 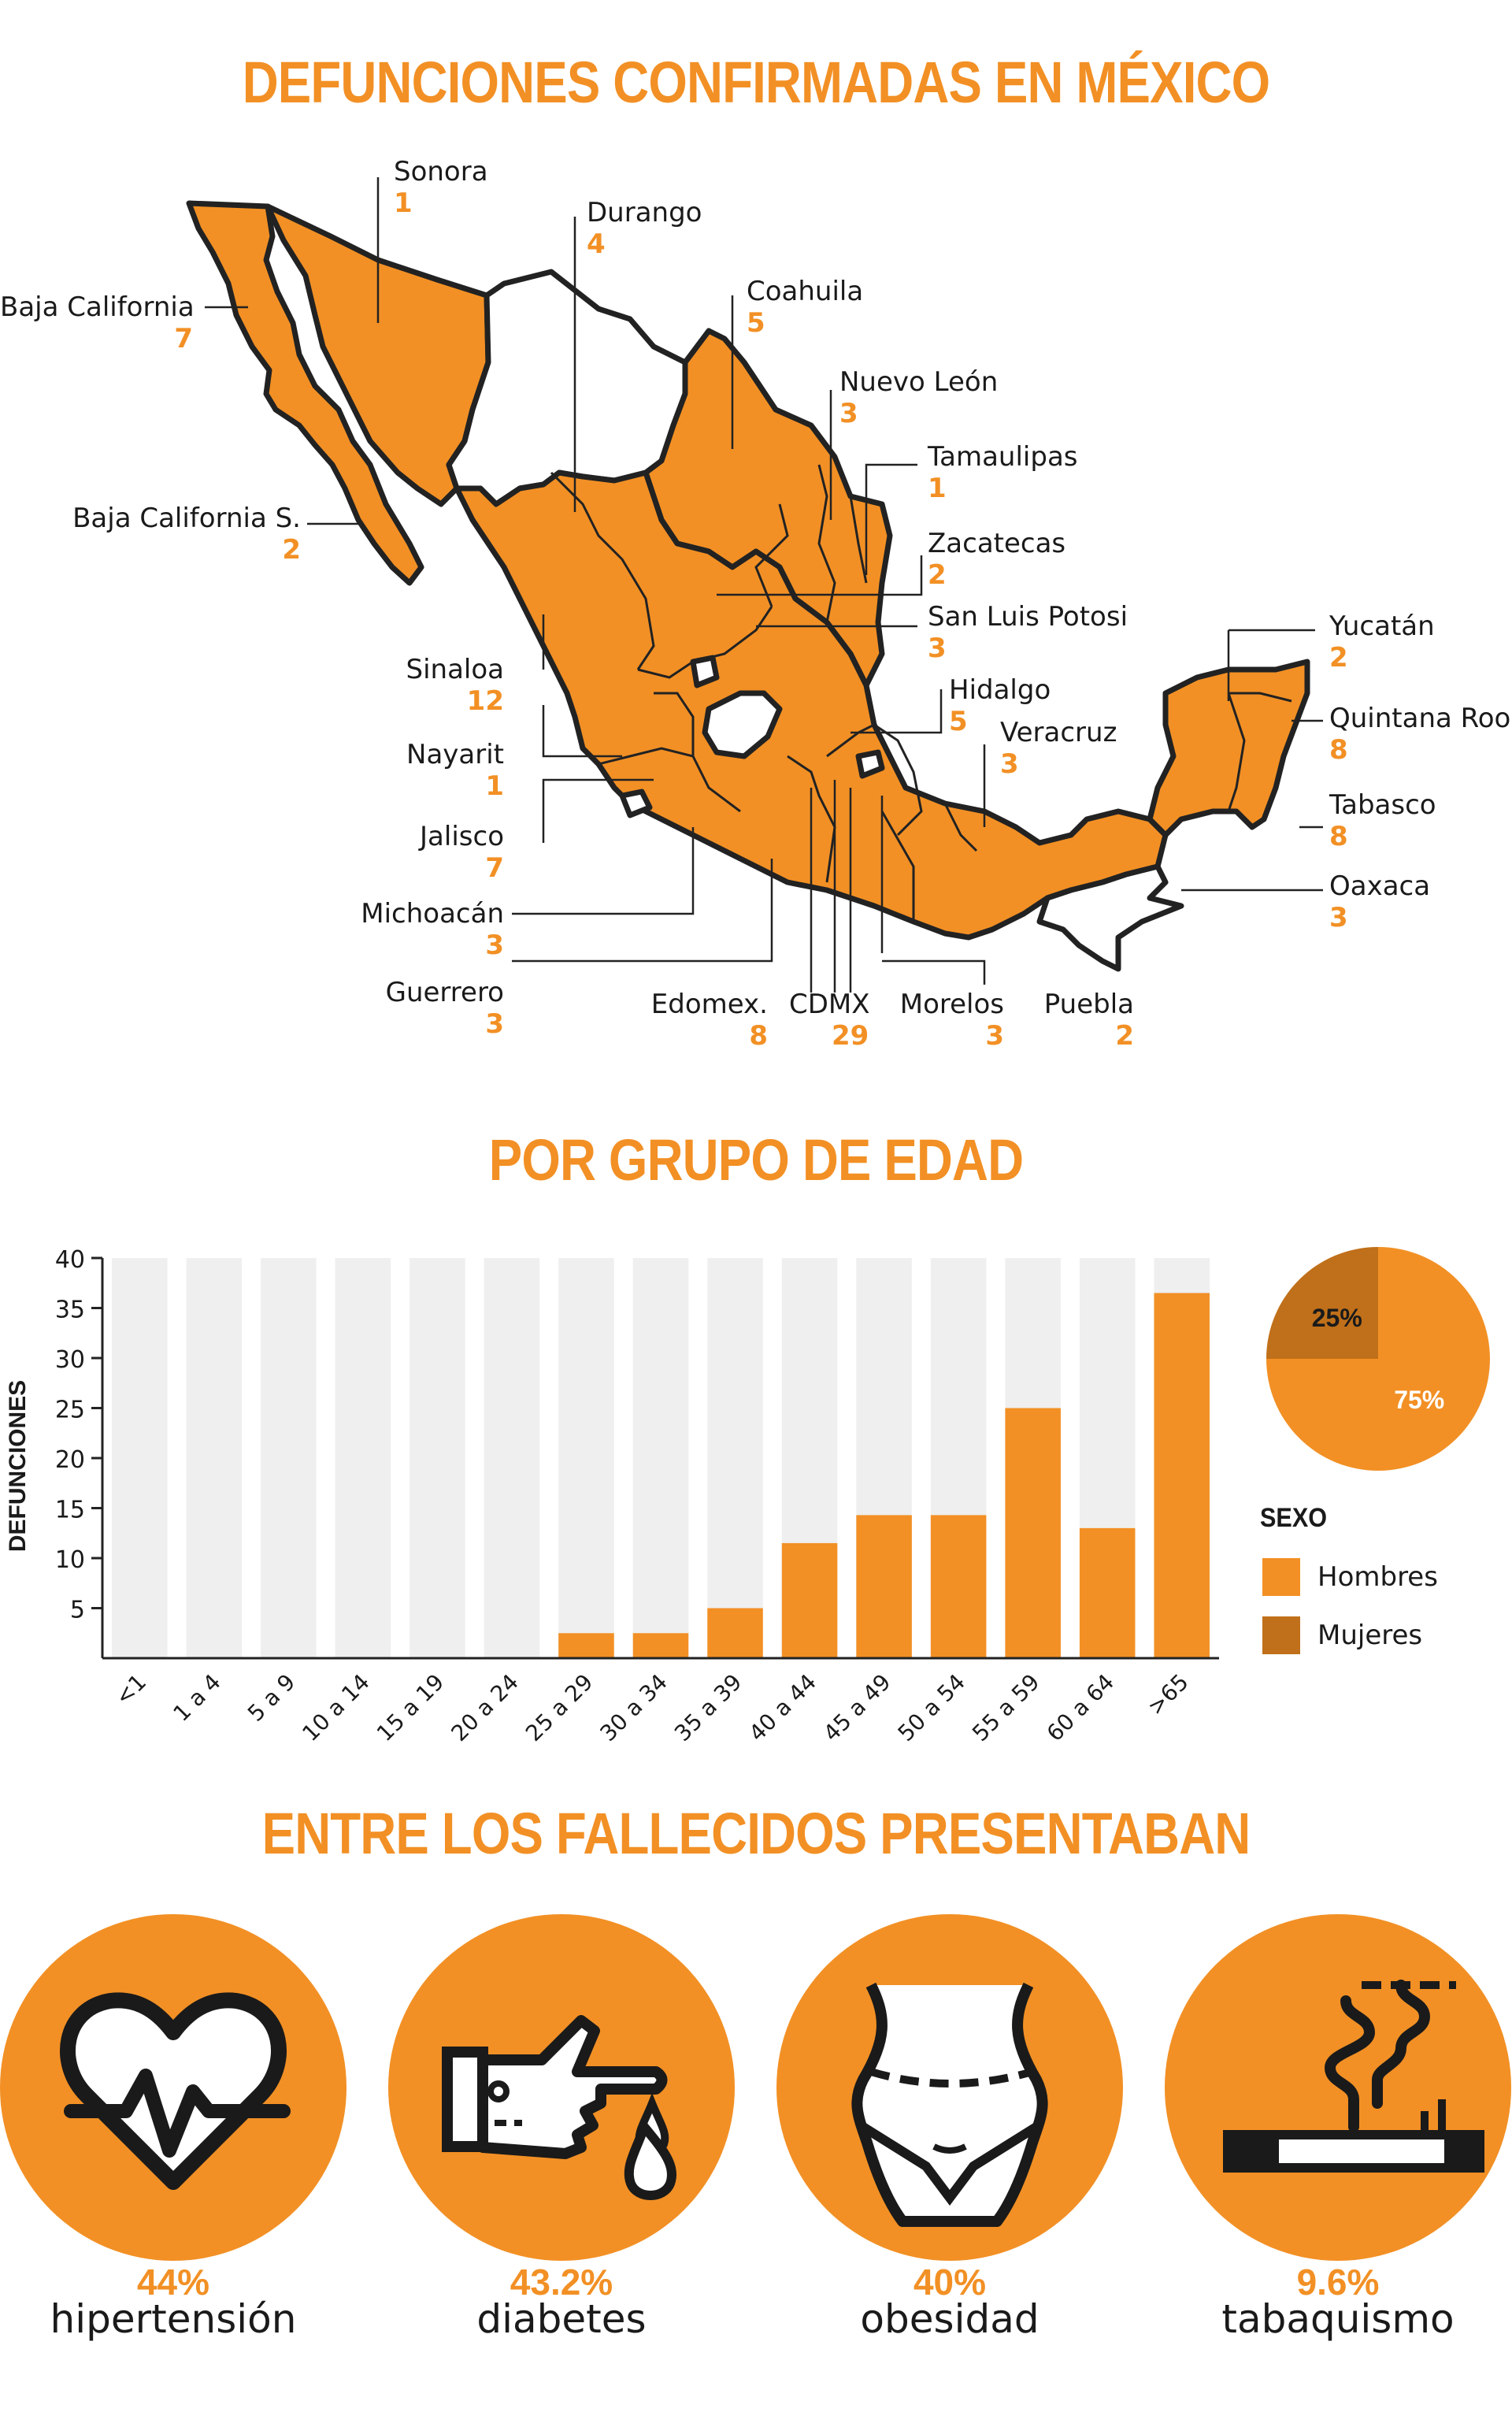 What do you see at coordinates (1003, 473) in the screenshot?
I see `state-label-tamaulipas: Tamaulipas 1` at bounding box center [1003, 473].